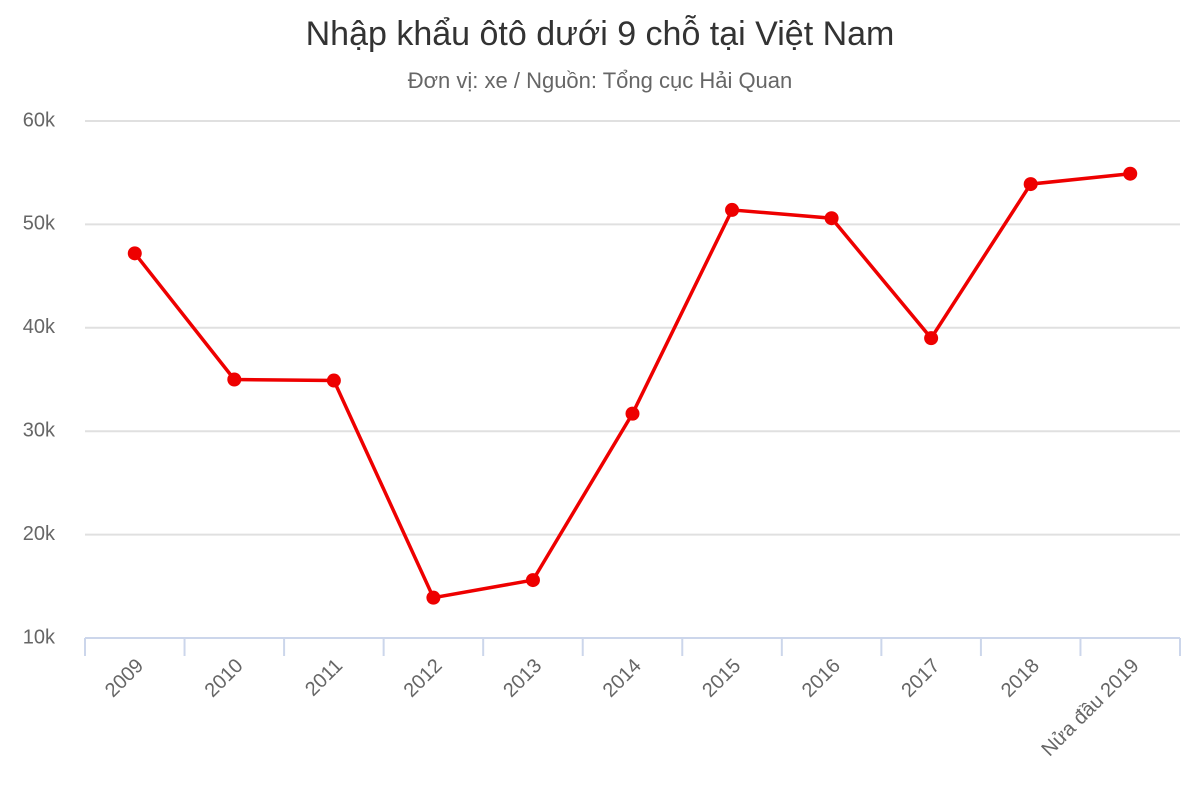  Describe the element at coordinates (622, 678) in the screenshot. I see `x-tick-label: 2014` at that location.